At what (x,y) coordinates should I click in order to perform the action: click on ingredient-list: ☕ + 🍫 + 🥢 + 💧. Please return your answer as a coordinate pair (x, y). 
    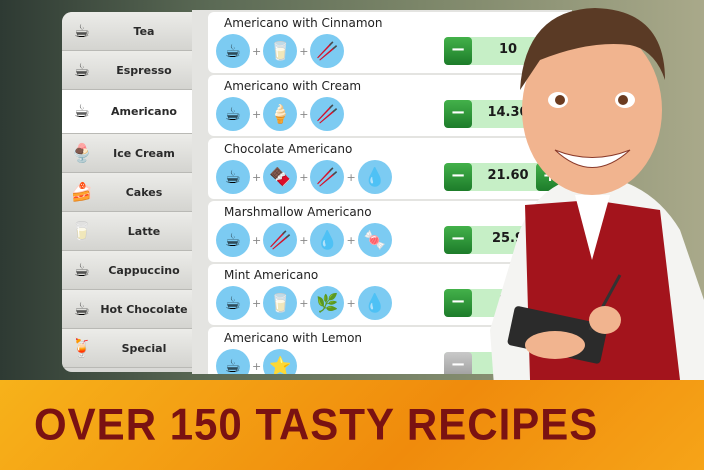
    Looking at the image, I should click on (304, 177).